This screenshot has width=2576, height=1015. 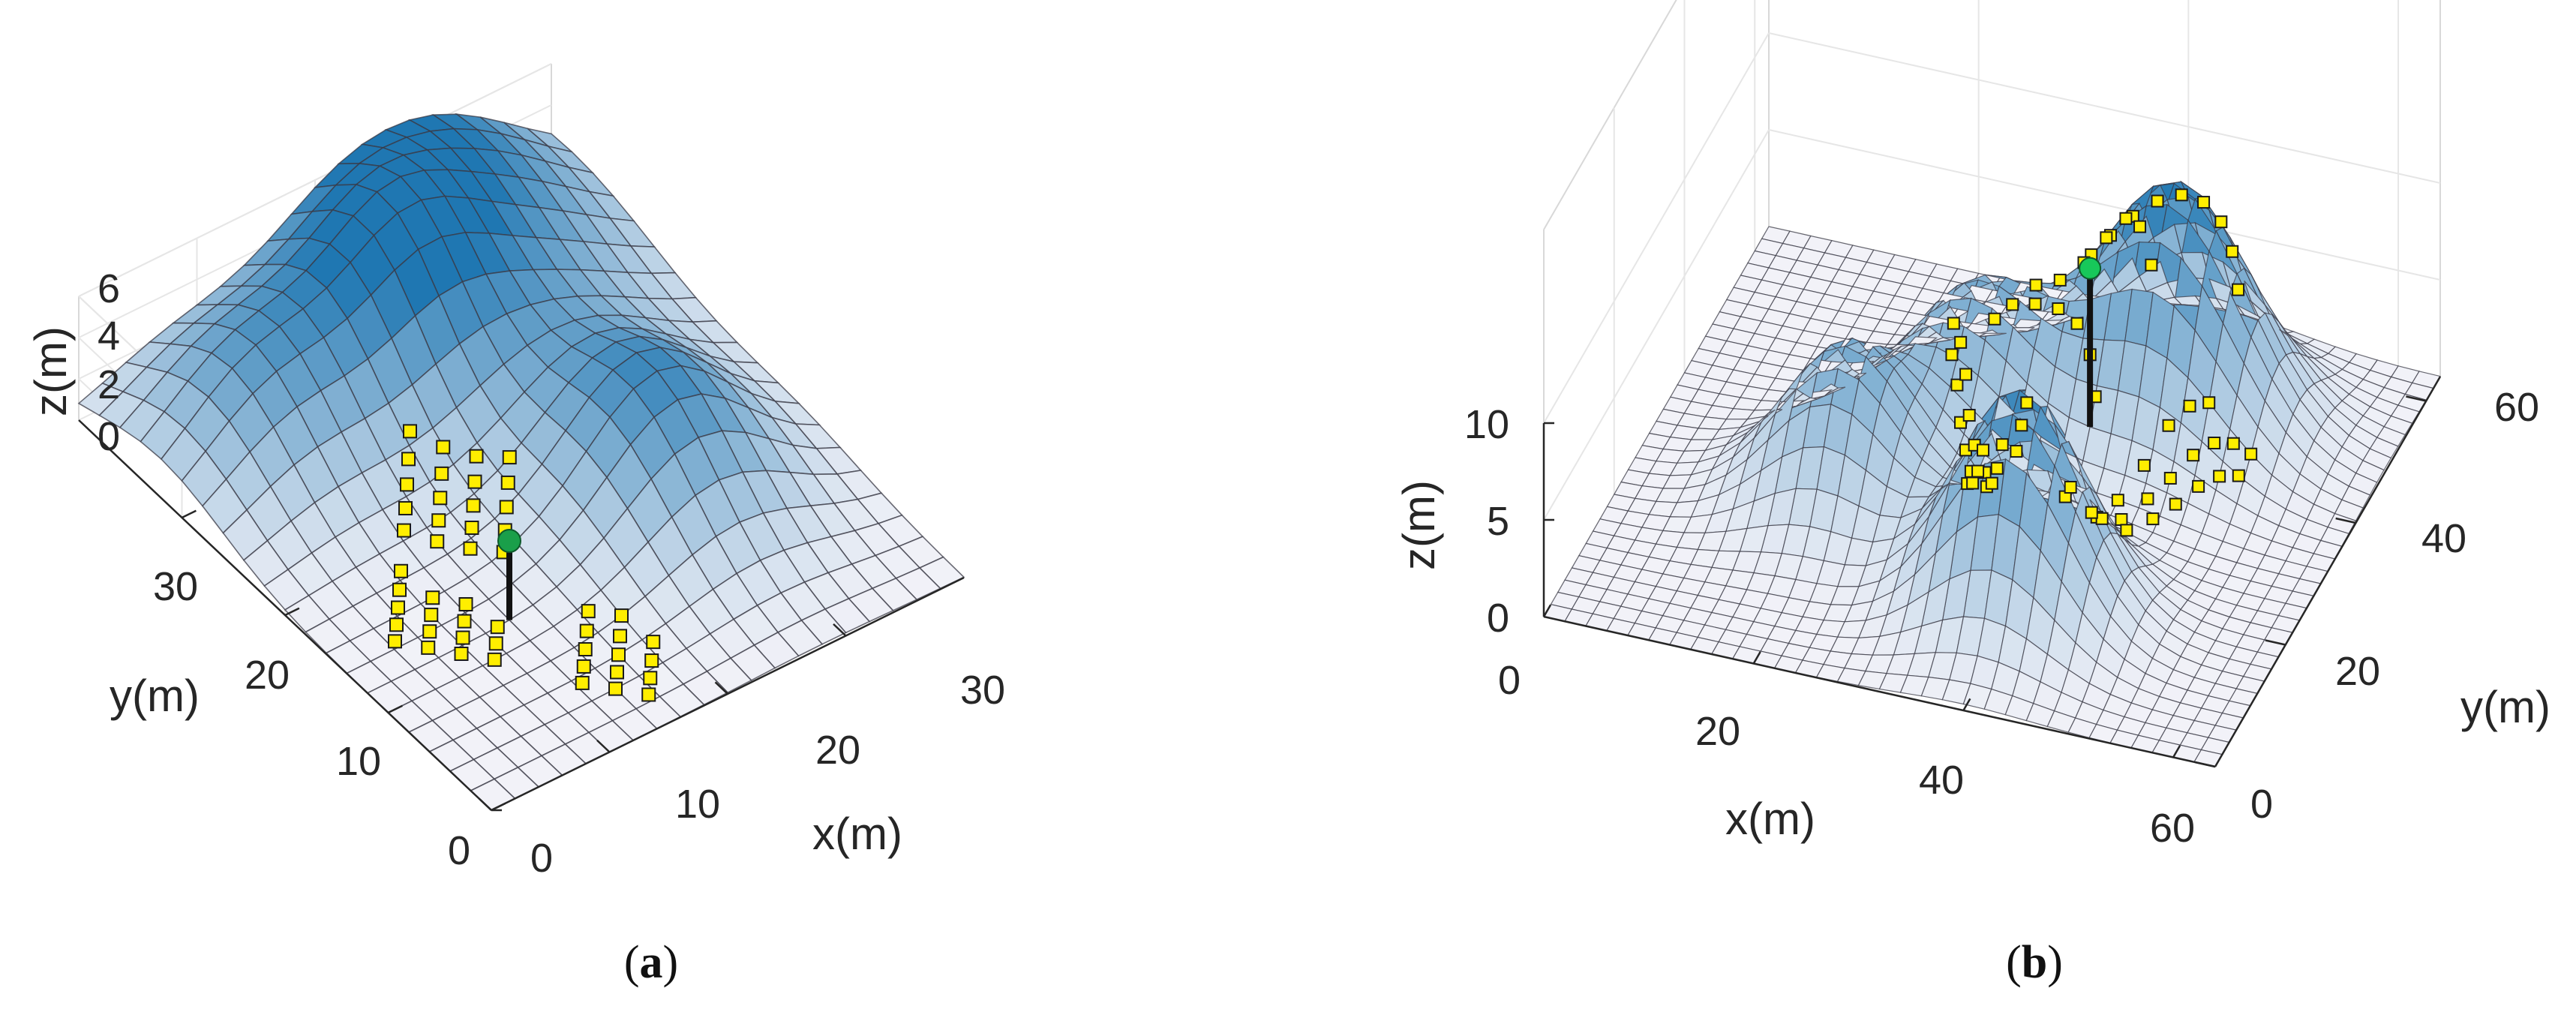 I want to click on panel-b-y-axis-label: y(m), so click(x=2505, y=707).